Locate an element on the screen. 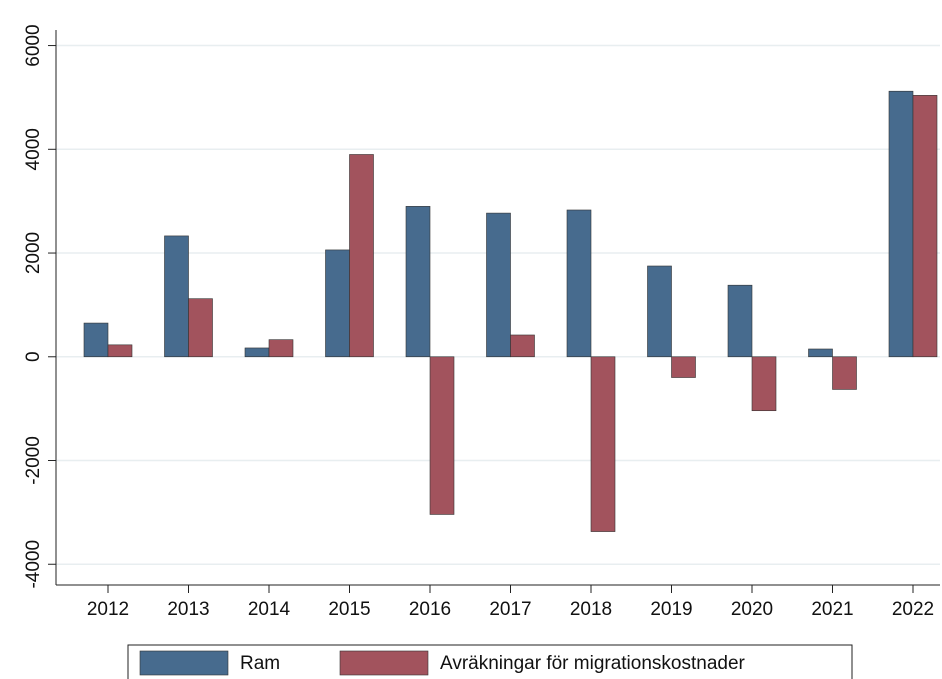  y-tick-label: 2000 is located at coordinates (33, 253).